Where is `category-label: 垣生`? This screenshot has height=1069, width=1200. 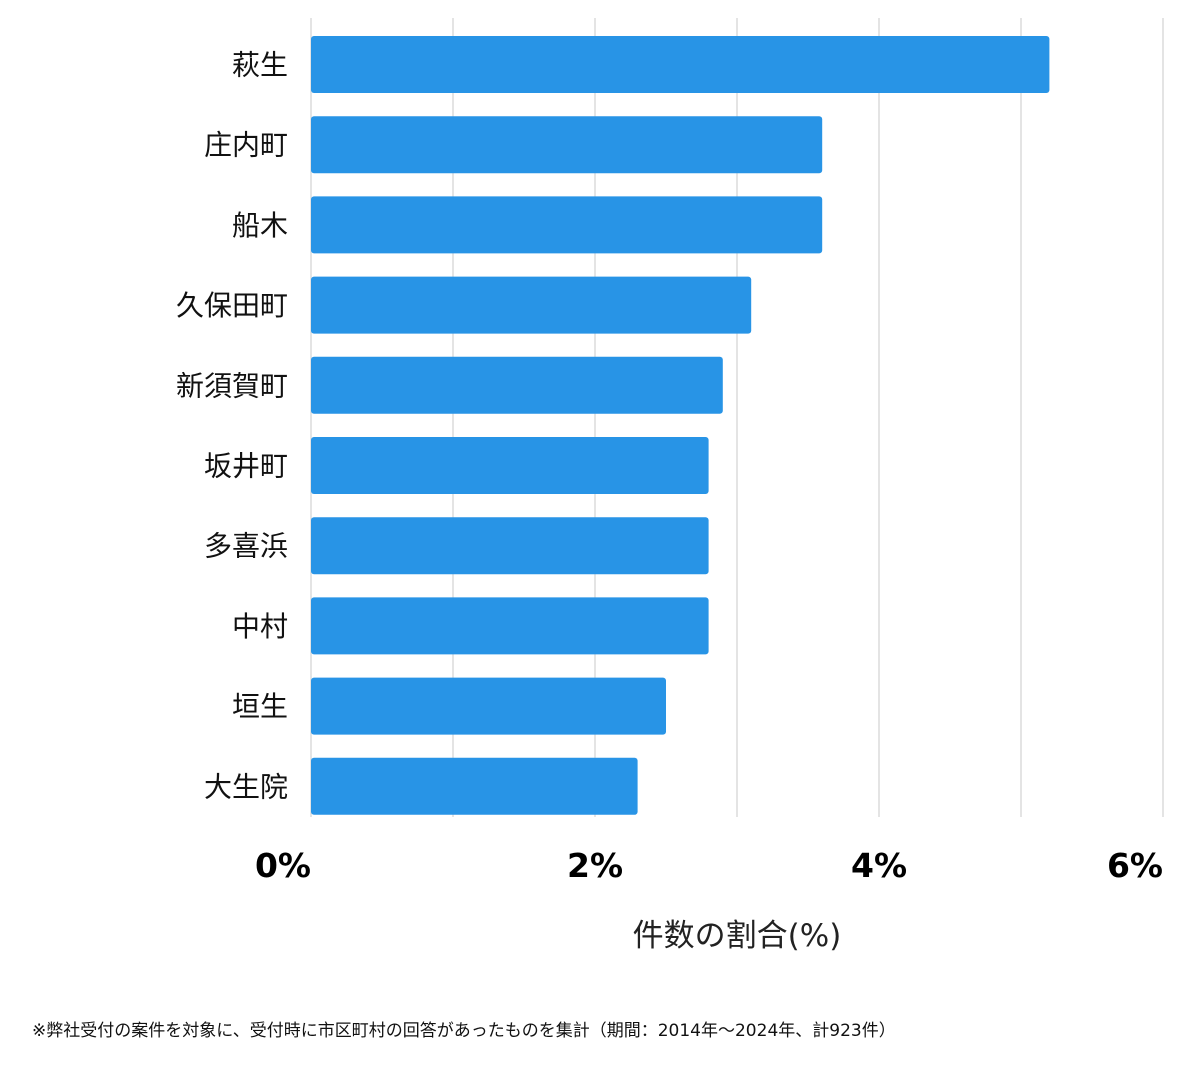
category-label: 垣生 is located at coordinates (260, 706).